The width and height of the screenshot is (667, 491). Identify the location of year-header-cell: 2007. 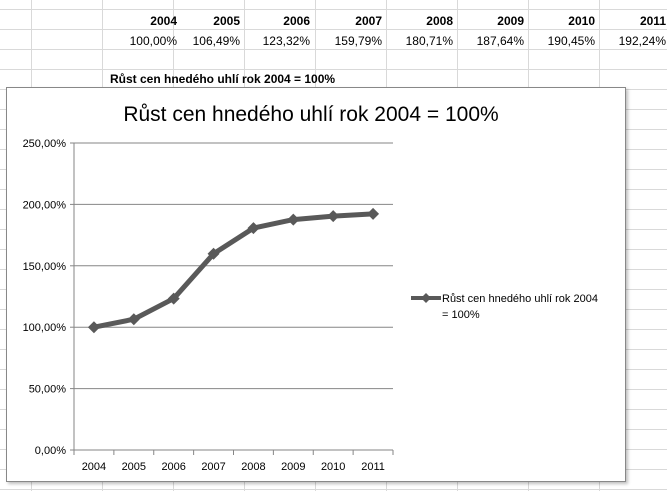
(368, 21).